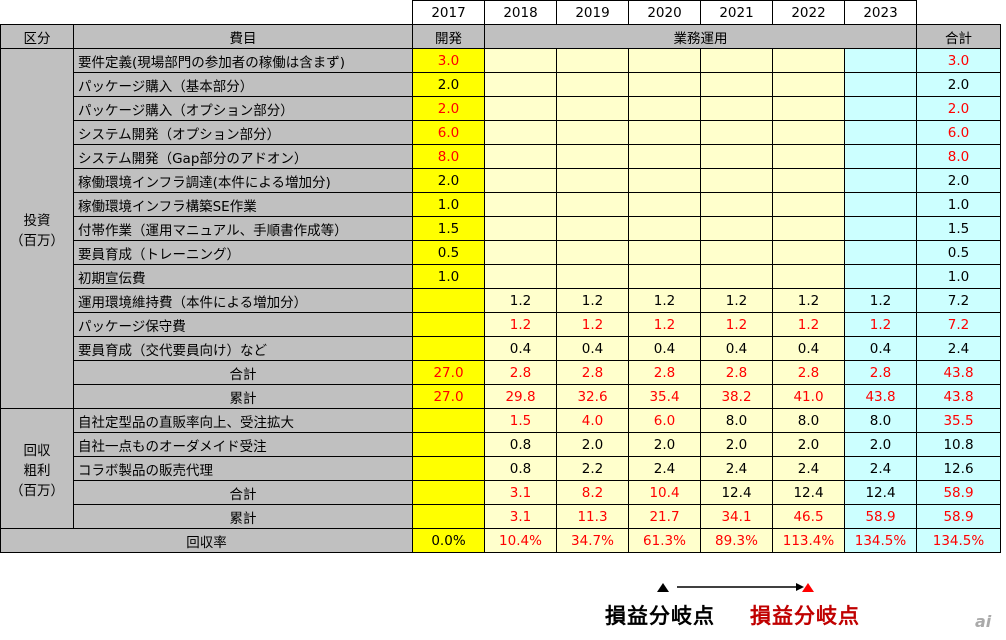 Image resolution: width=1006 pixels, height=640 pixels. Describe the element at coordinates (592, 420) in the screenshot. I see `value-cell: 4.0` at that location.